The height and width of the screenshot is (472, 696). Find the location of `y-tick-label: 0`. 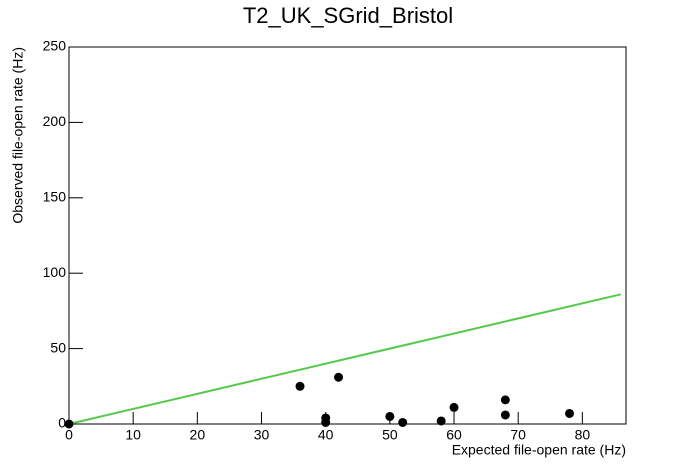

y-tick-label: 0 is located at coordinates (62, 423).